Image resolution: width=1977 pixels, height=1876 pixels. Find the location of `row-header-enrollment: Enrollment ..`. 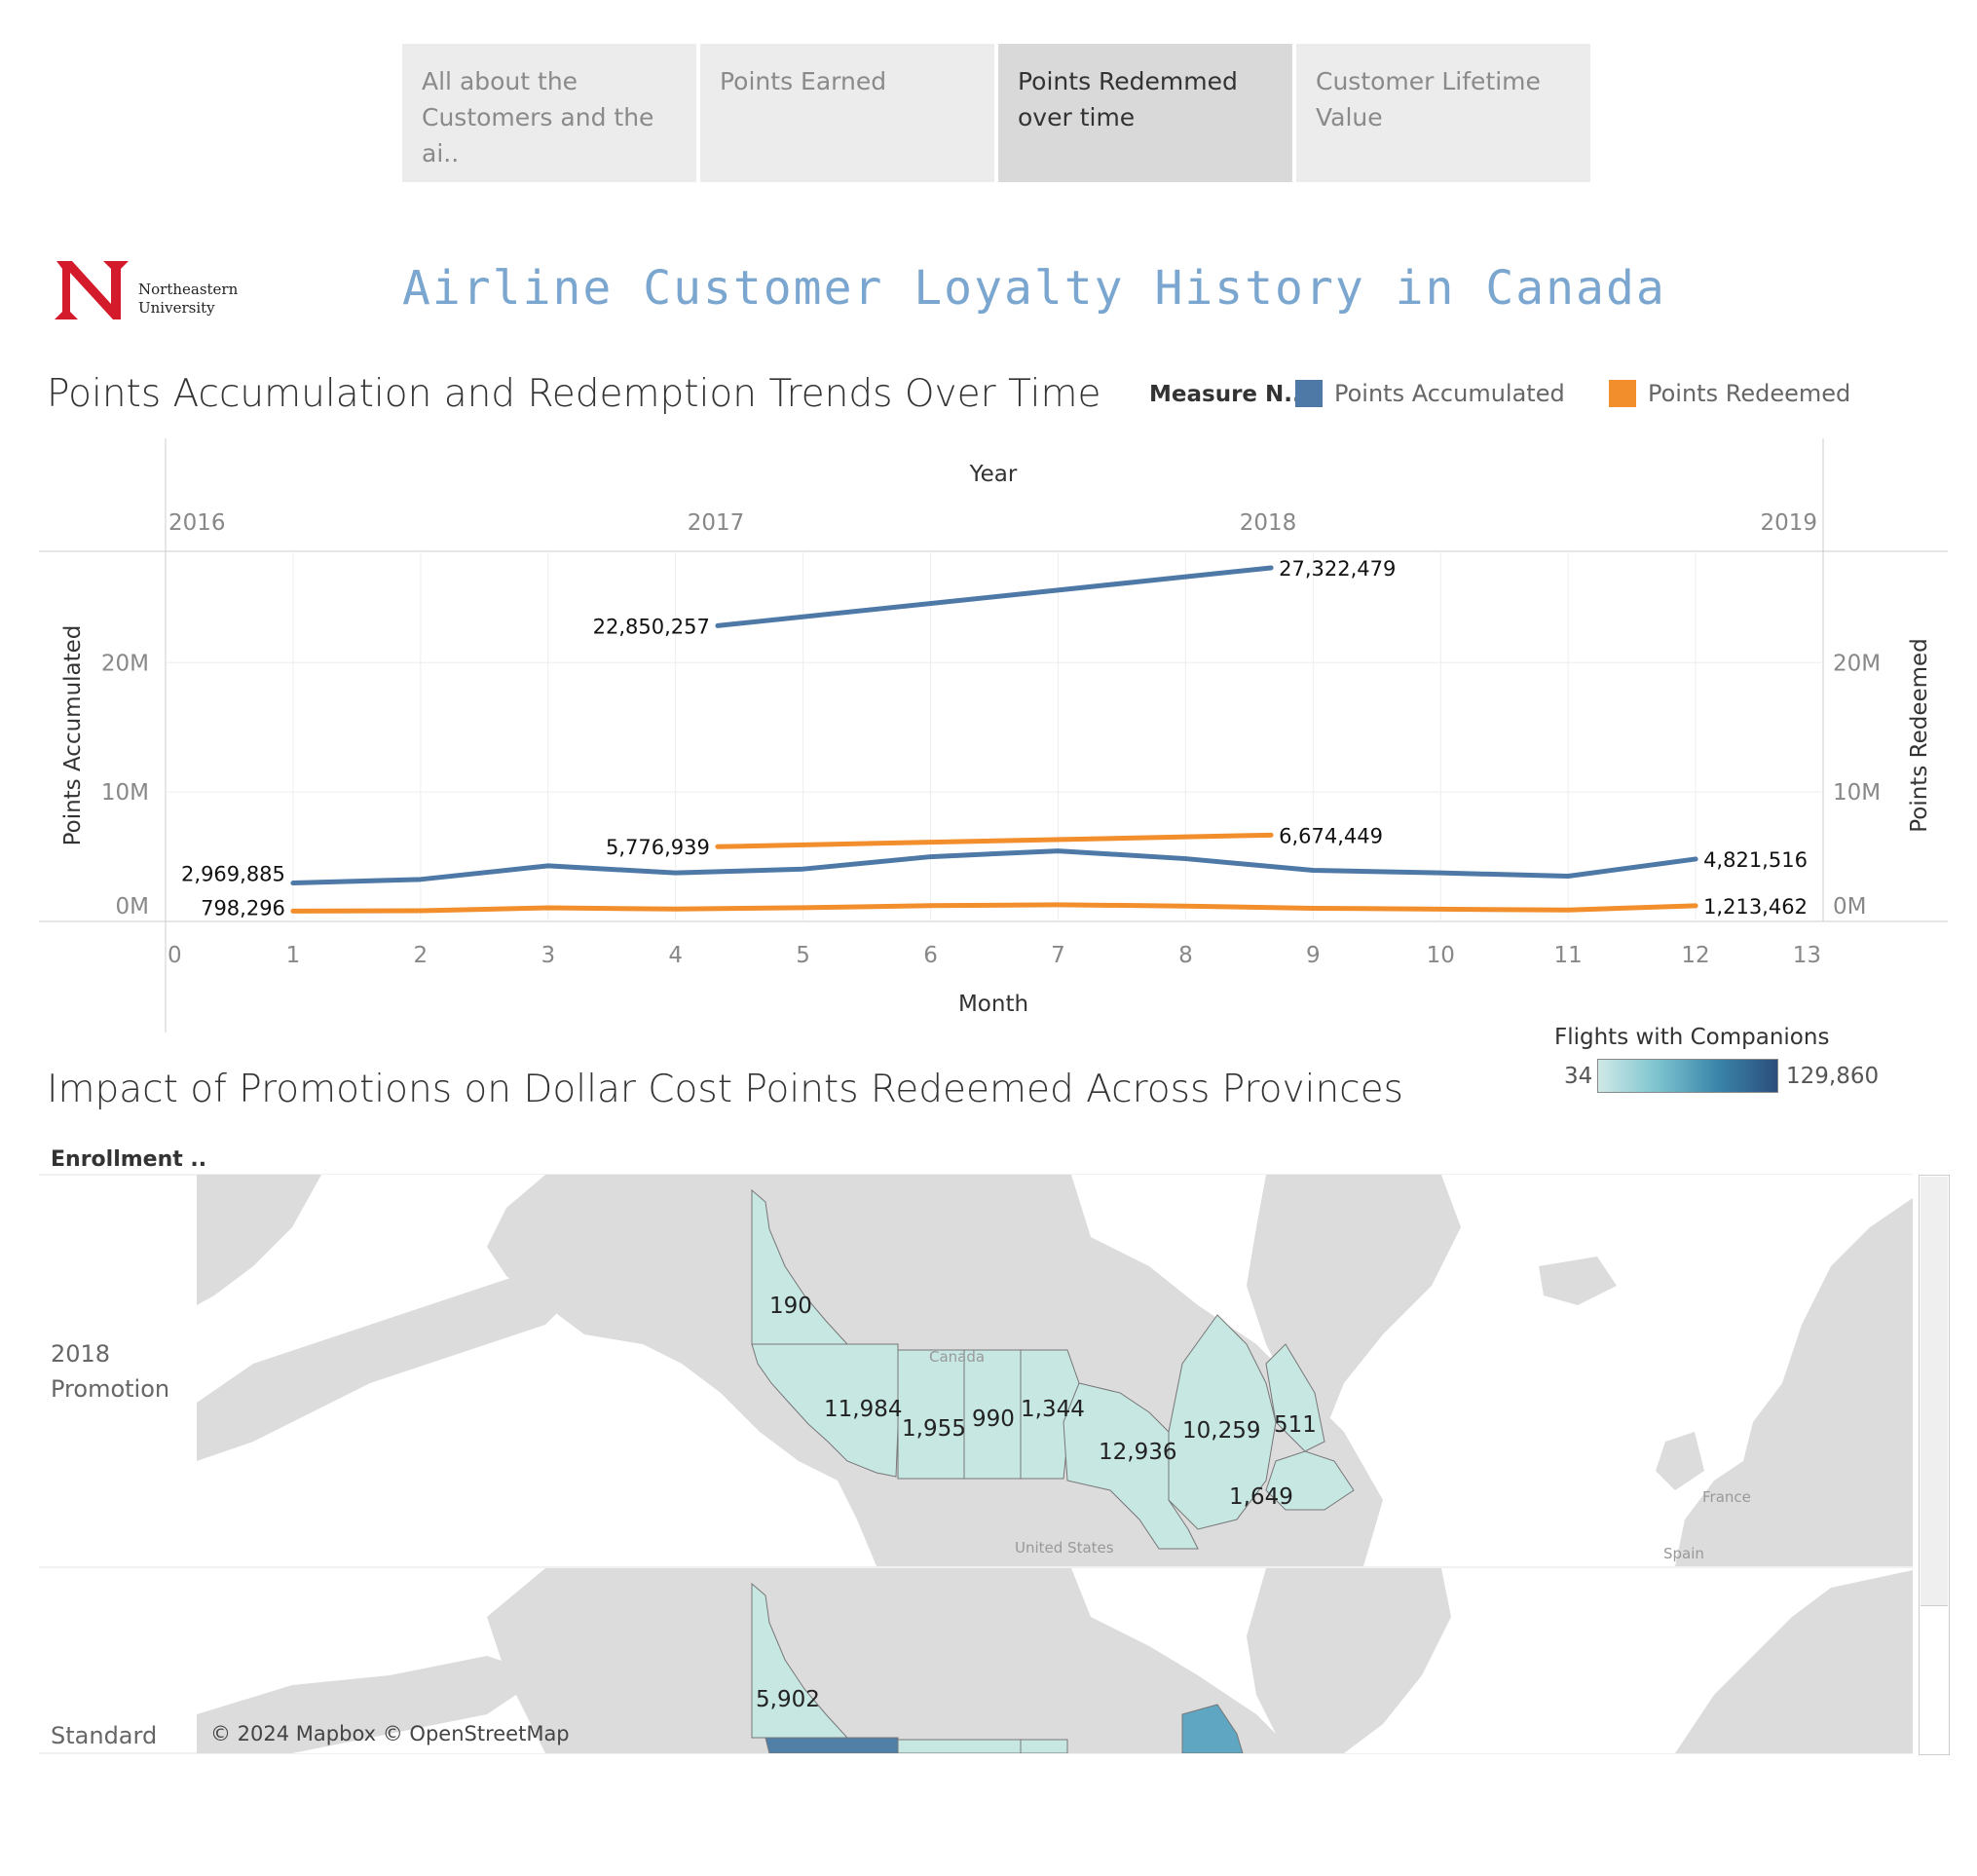

row-header-enrollment: Enrollment .. is located at coordinates (129, 1160).